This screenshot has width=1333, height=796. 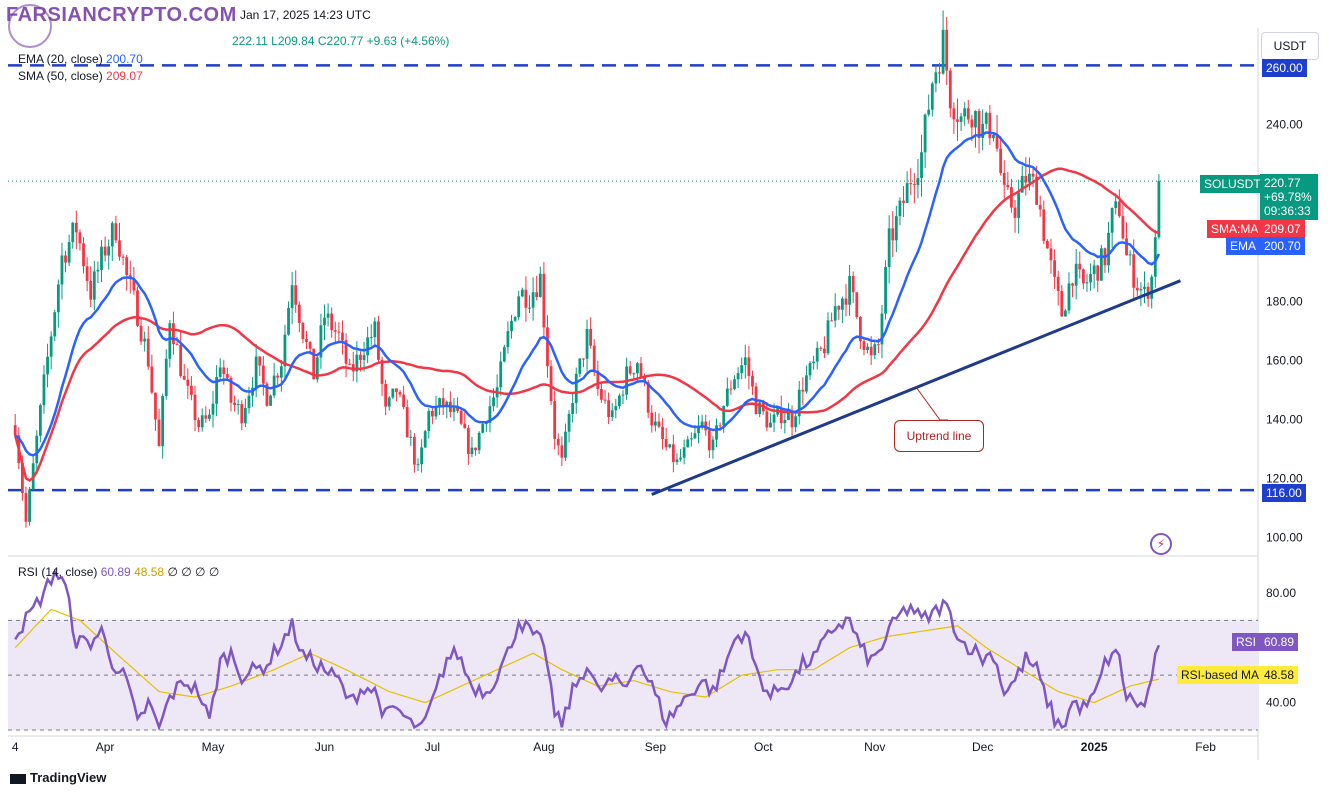 What do you see at coordinates (58, 777) in the screenshot?
I see `tradingview-branding: TradingView` at bounding box center [58, 777].